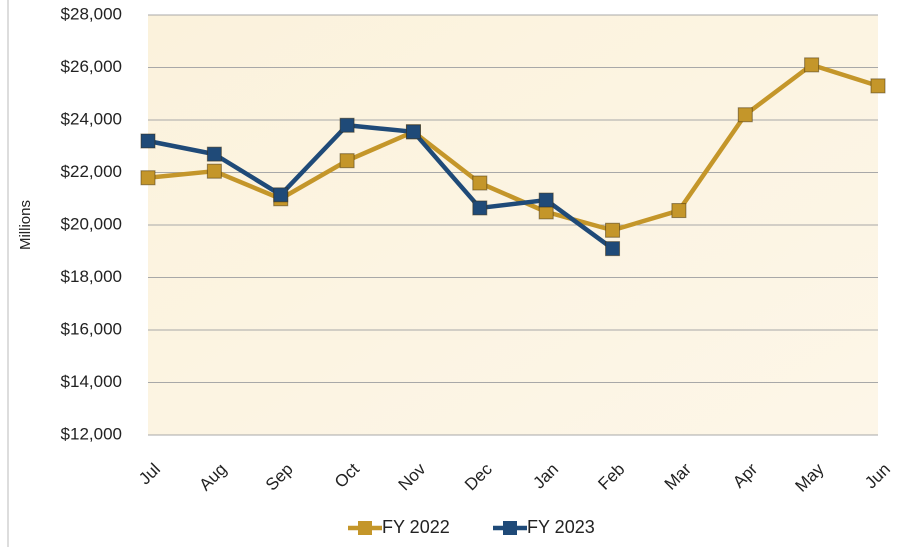  Describe the element at coordinates (416, 527) in the screenshot. I see `legend-label: FY 2022` at that location.